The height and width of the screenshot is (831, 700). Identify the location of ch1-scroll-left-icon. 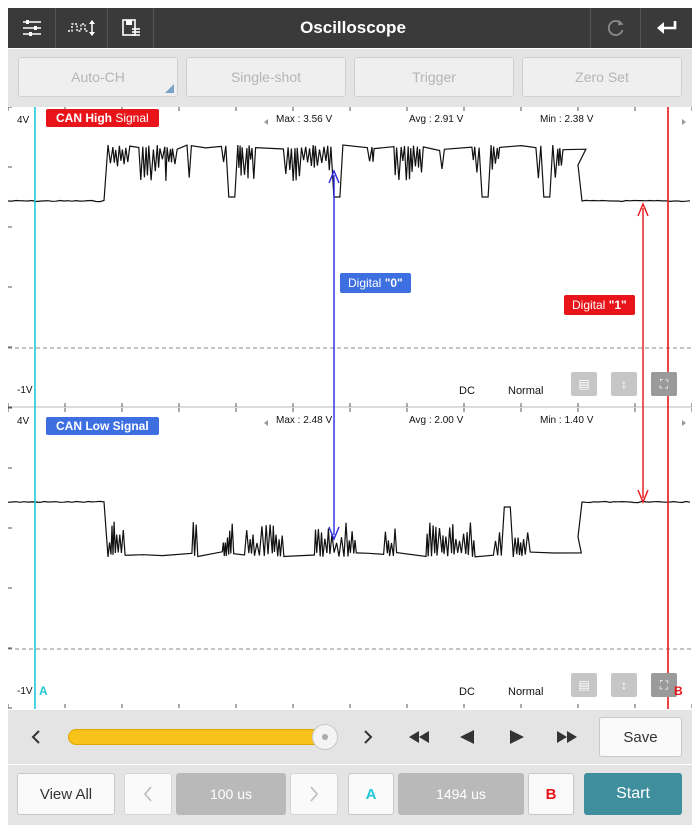
(266, 122).